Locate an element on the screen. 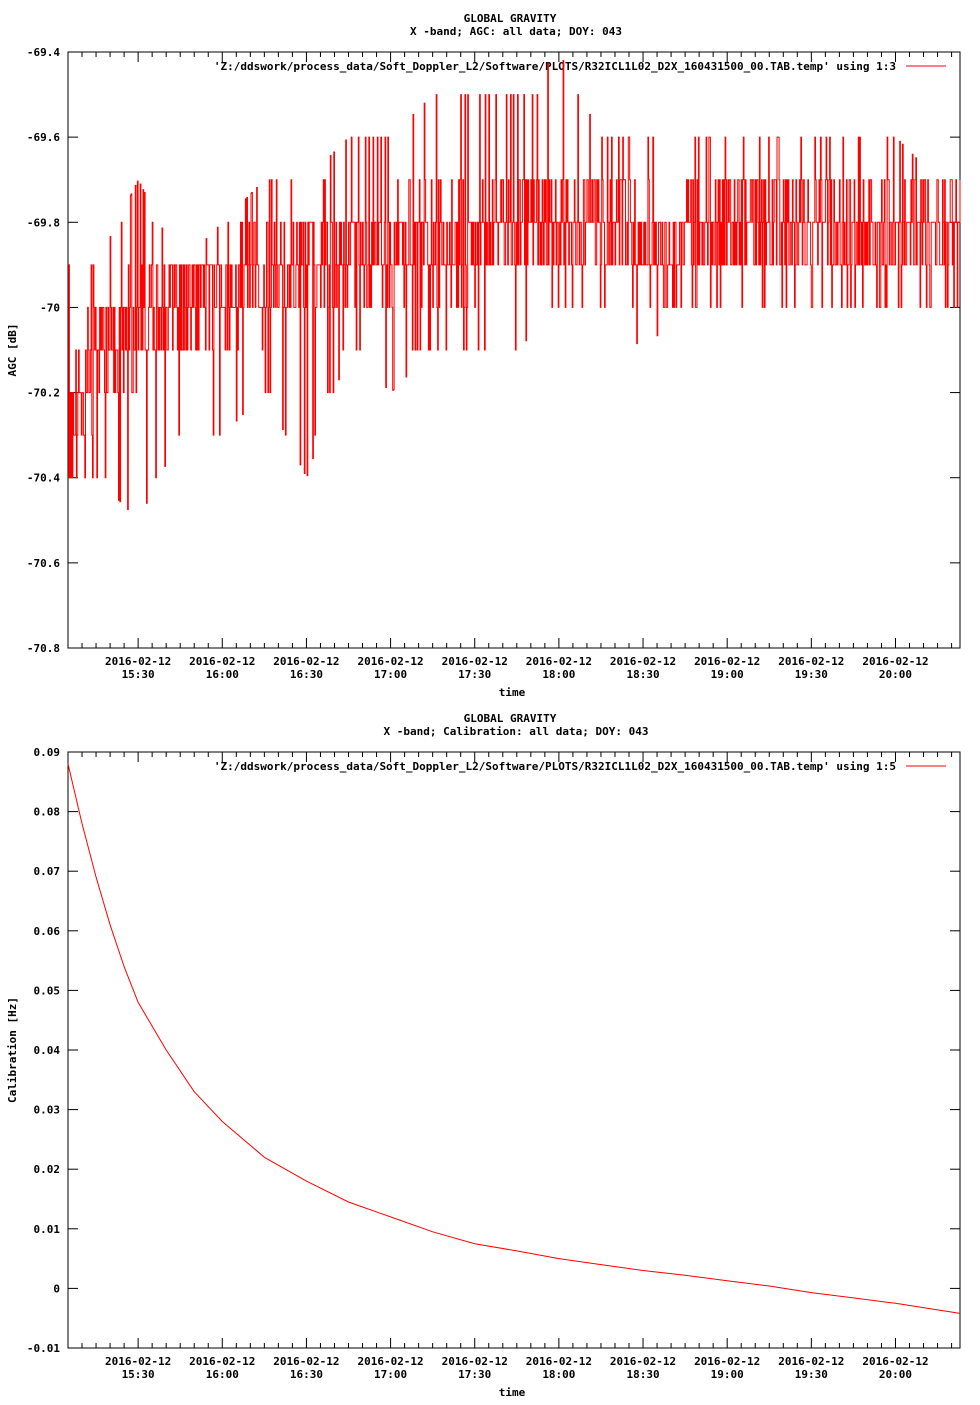 This screenshot has width=980, height=1405. y-tick-label: -69.6 is located at coordinates (43, 137).